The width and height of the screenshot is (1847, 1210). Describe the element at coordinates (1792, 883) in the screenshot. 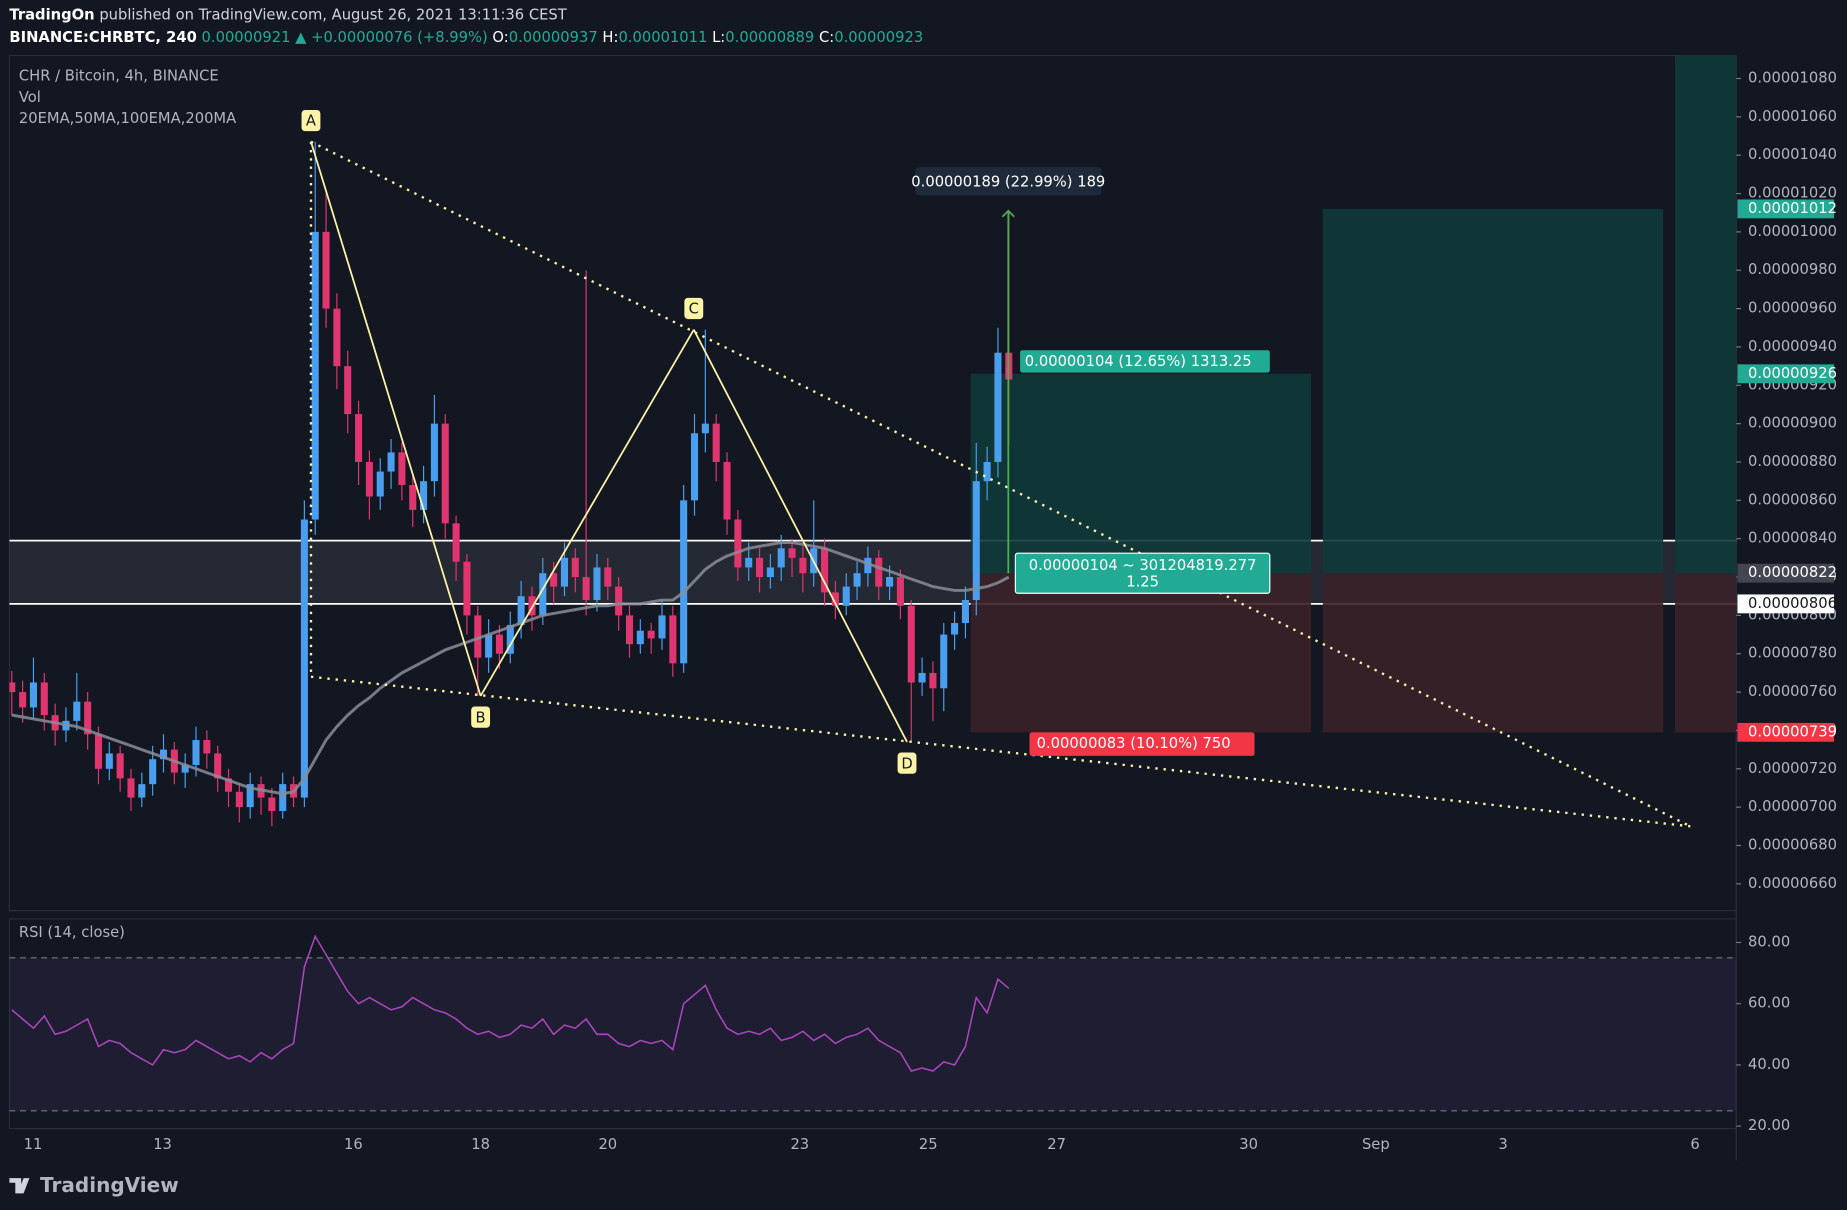

I see `y-tick-label: 0.00000660` at that location.